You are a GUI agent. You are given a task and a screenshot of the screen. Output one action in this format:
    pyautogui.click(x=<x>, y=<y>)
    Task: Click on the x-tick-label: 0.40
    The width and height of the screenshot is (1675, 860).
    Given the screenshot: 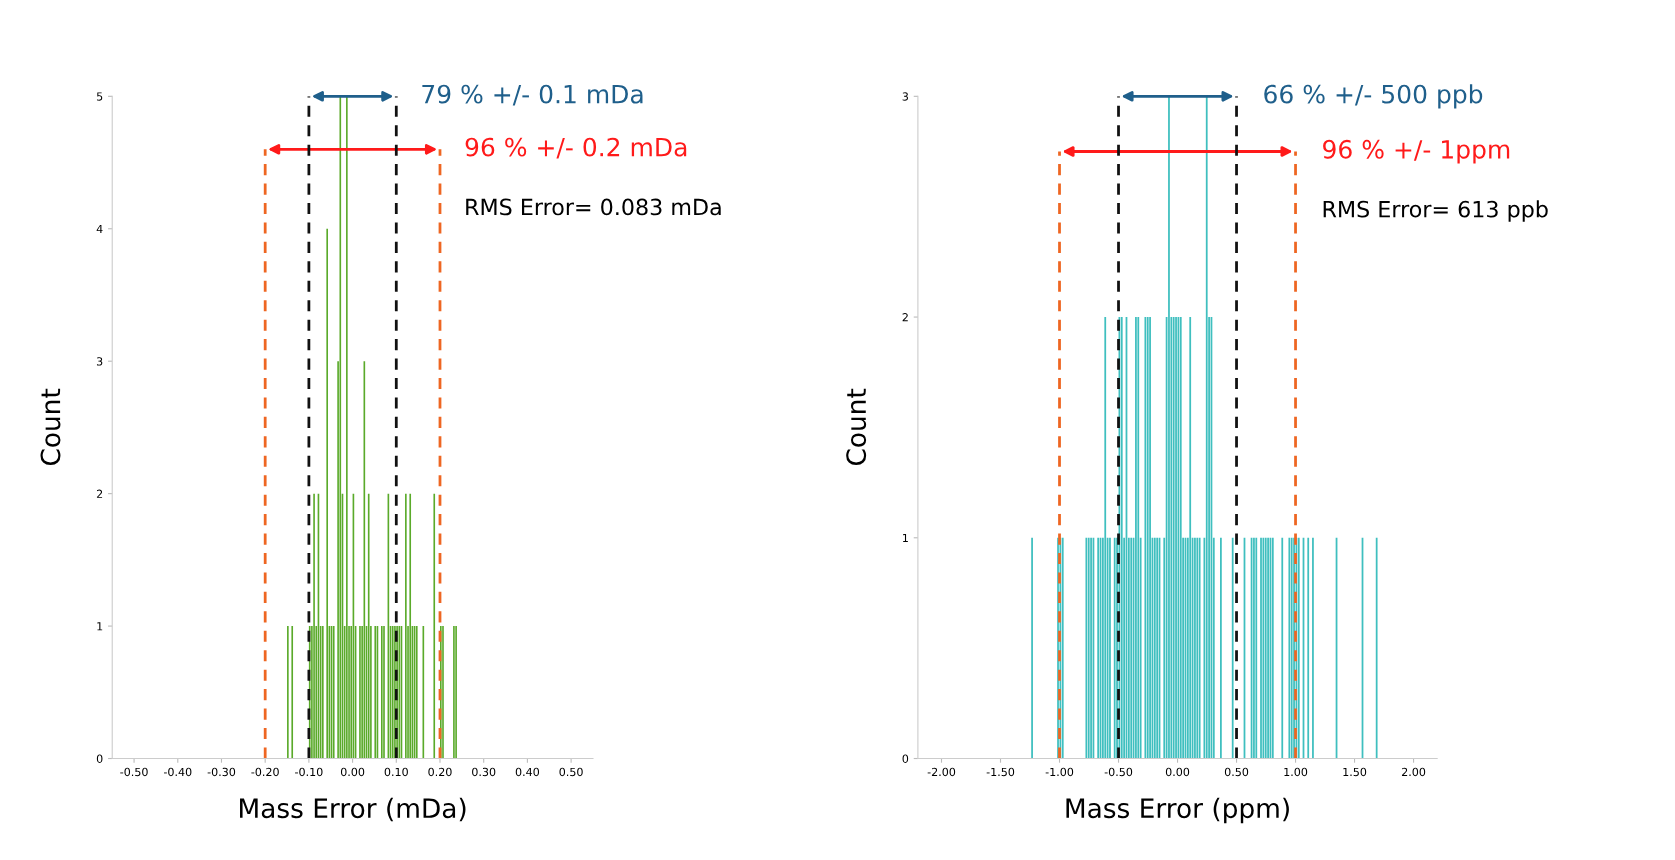 What is the action you would take?
    pyautogui.click(x=527, y=772)
    